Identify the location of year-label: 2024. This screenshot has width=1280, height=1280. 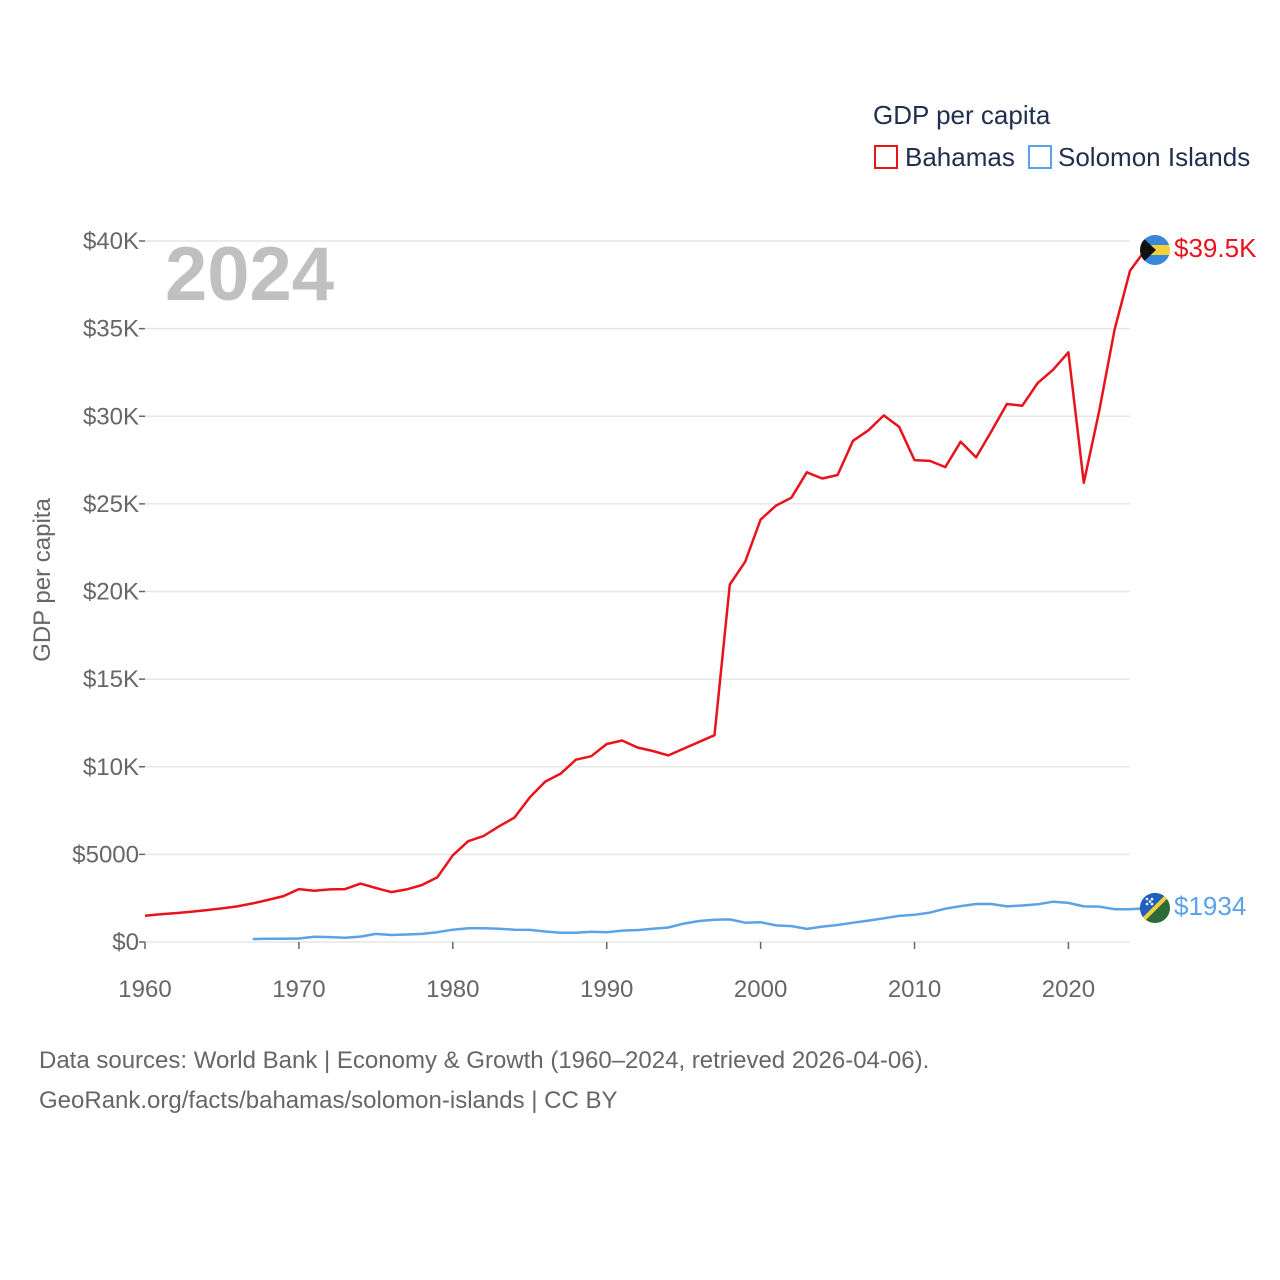
(249, 274).